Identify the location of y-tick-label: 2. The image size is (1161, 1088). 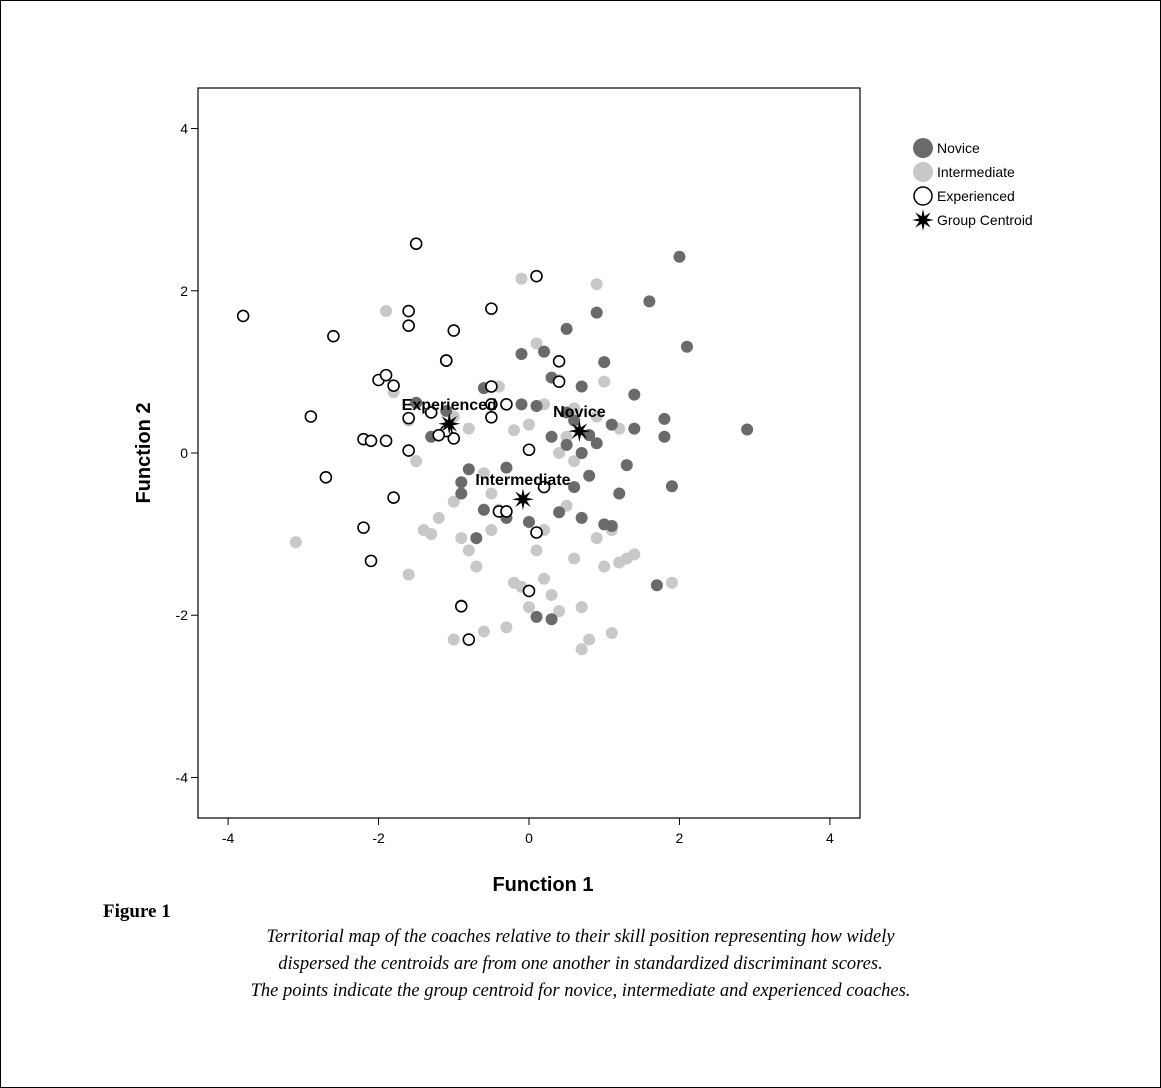
(184, 291).